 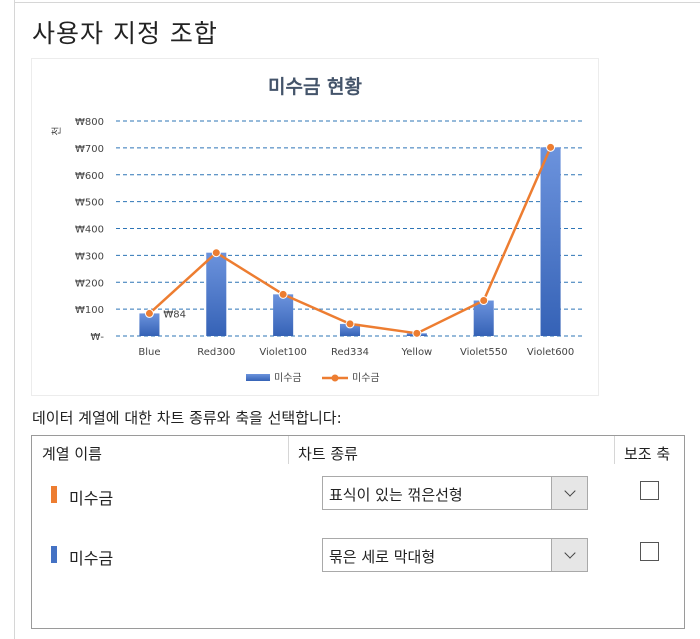 What do you see at coordinates (187, 418) in the screenshot?
I see `series-prompt: 데이터 계열에 대한 차트 종류와 축을 선택합니다:` at bounding box center [187, 418].